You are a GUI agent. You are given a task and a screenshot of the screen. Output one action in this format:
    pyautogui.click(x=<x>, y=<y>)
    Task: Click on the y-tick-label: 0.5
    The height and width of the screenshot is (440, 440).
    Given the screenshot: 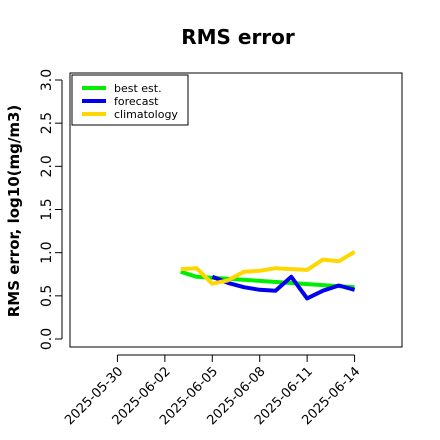 What is the action you would take?
    pyautogui.click(x=47, y=296)
    